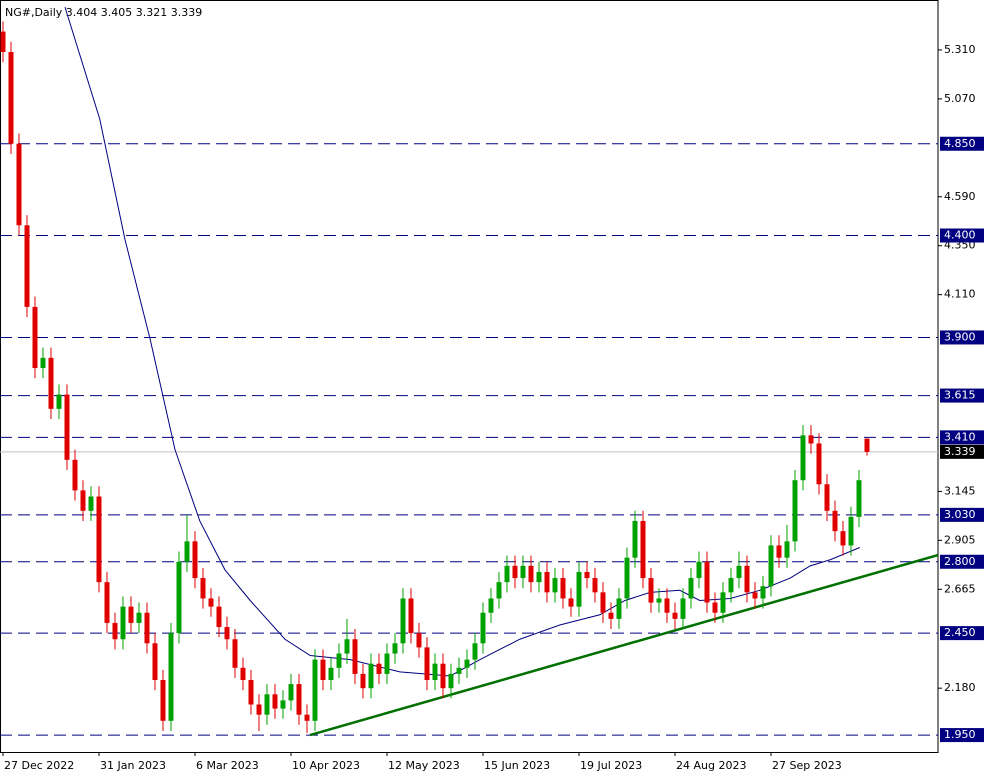 This screenshot has height=779, width=988. Describe the element at coordinates (960, 687) in the screenshot. I see `y-tick-label: 2.180` at that location.